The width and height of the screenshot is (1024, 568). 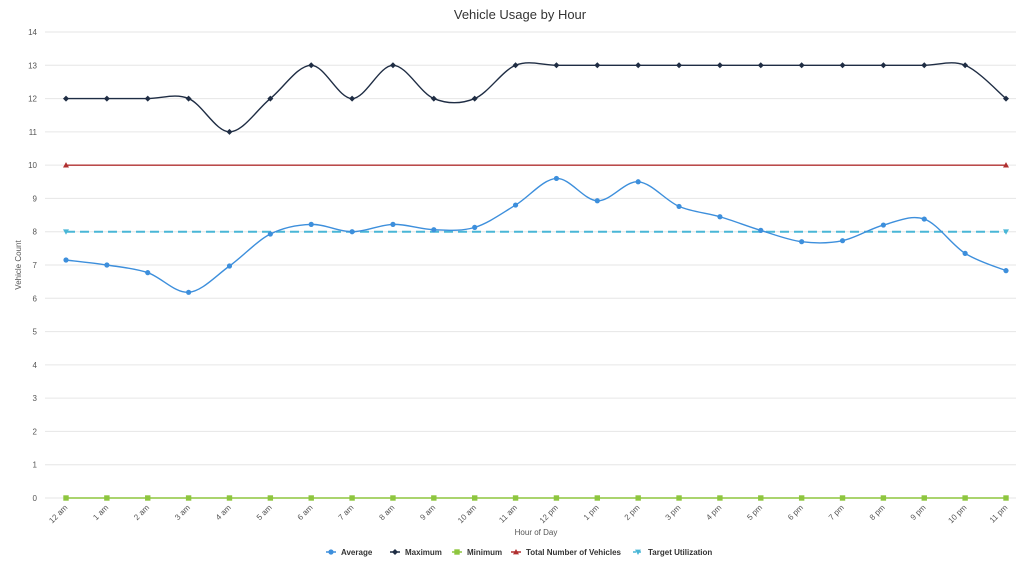 I want to click on legend-label: Average, so click(x=357, y=552).